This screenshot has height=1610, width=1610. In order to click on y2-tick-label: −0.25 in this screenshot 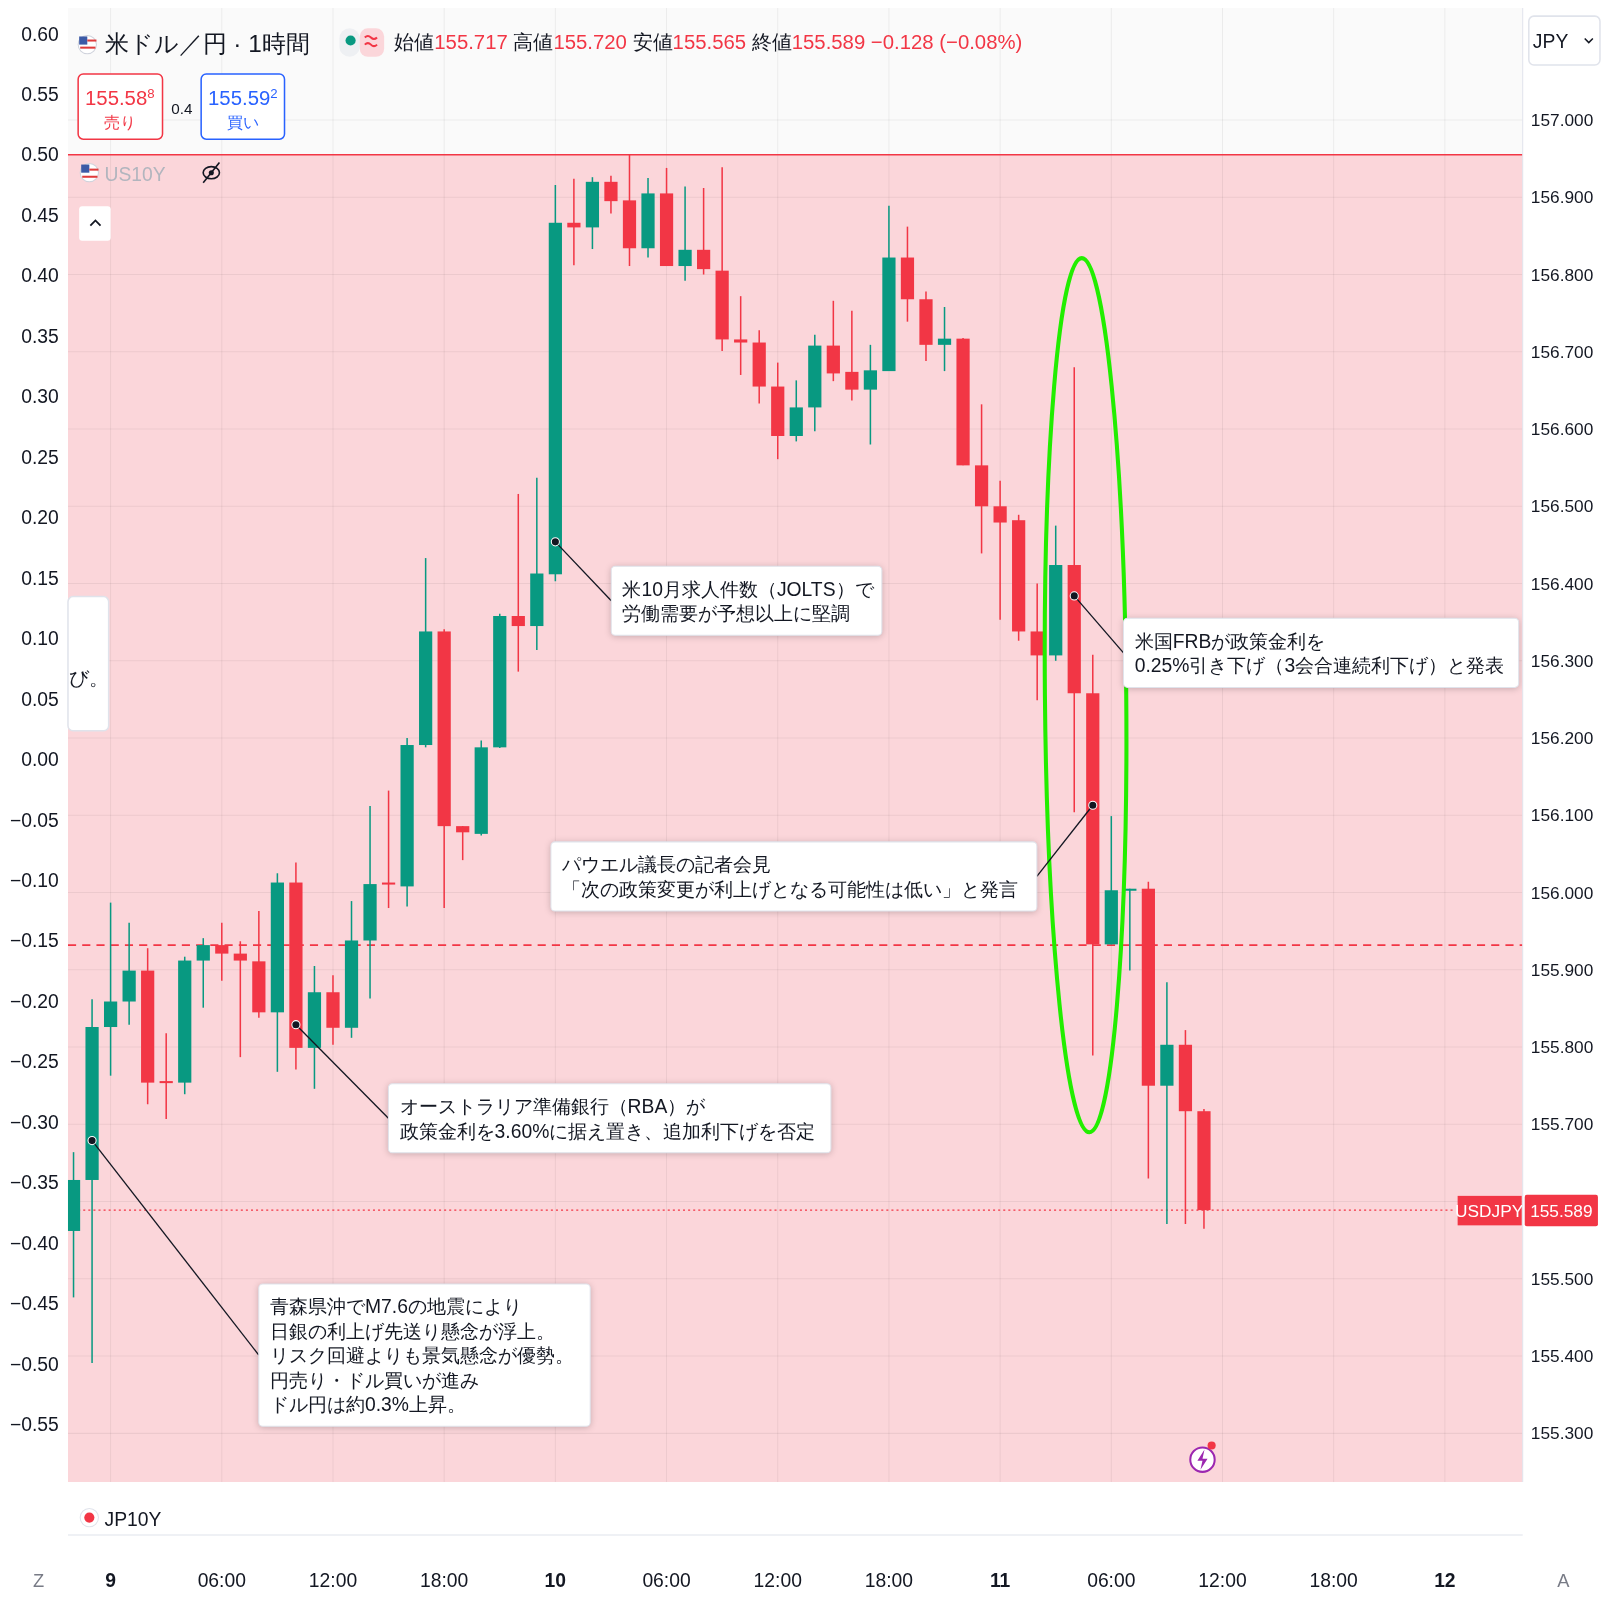, I will do `click(34, 1062)`.